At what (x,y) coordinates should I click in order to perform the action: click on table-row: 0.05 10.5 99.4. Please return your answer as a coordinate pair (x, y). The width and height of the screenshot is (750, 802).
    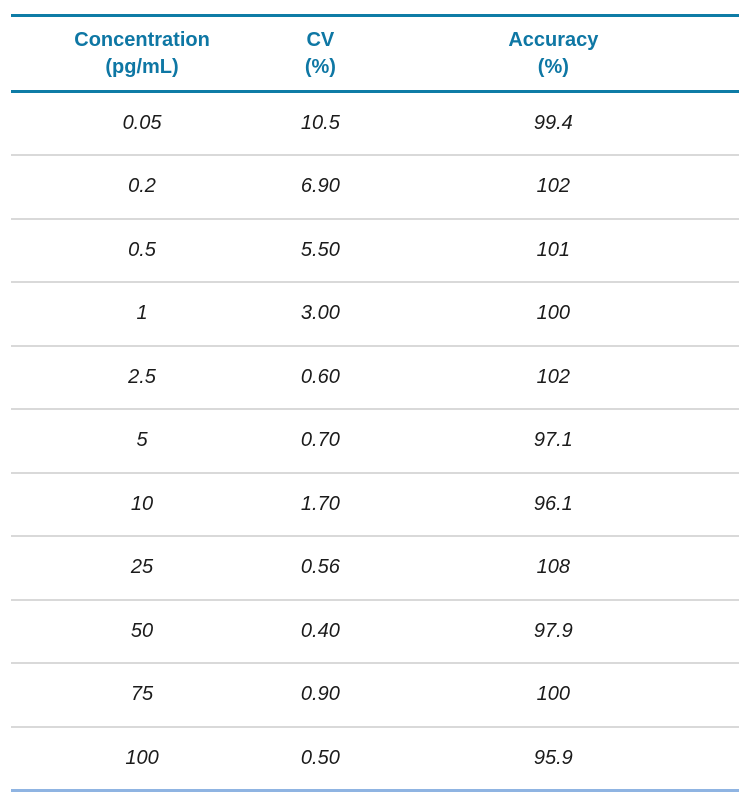
    Looking at the image, I should click on (375, 123).